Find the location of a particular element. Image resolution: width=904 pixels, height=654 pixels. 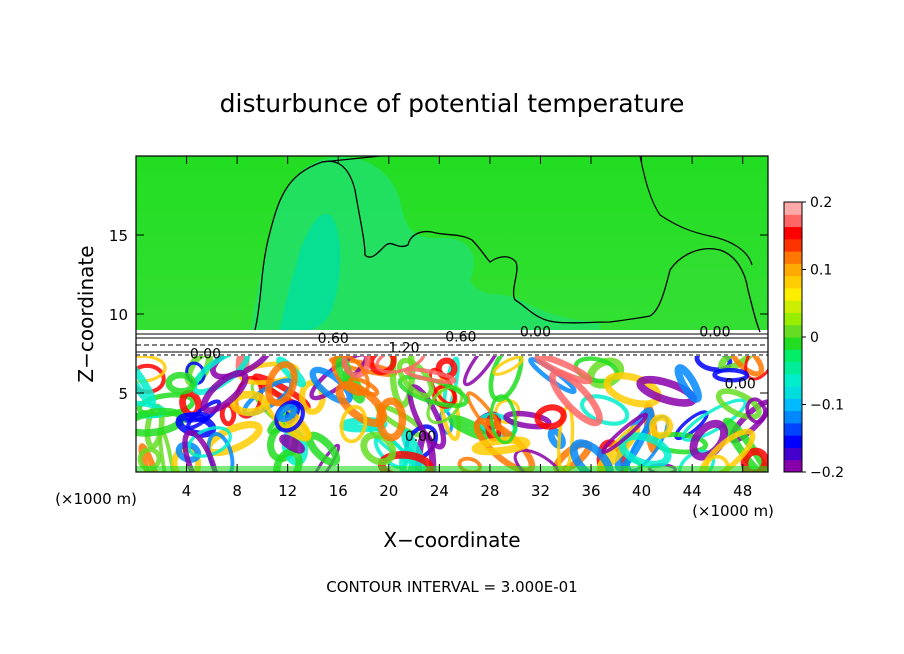

x-unit-right: (×1000 m) is located at coordinates (733, 511).